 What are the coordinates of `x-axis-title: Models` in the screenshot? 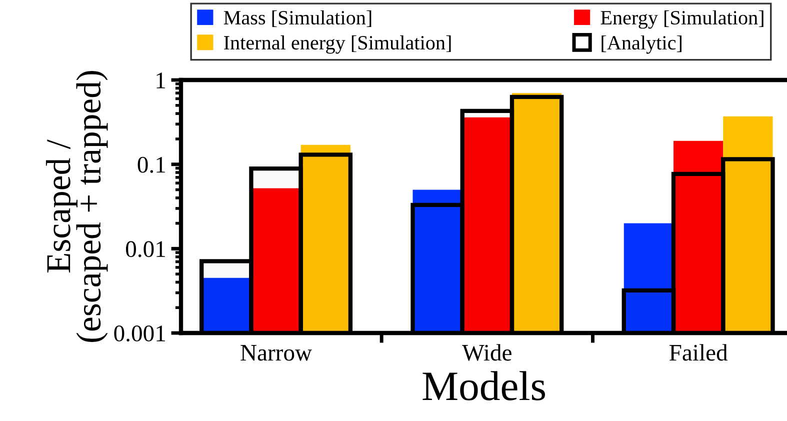 It's located at (483, 385).